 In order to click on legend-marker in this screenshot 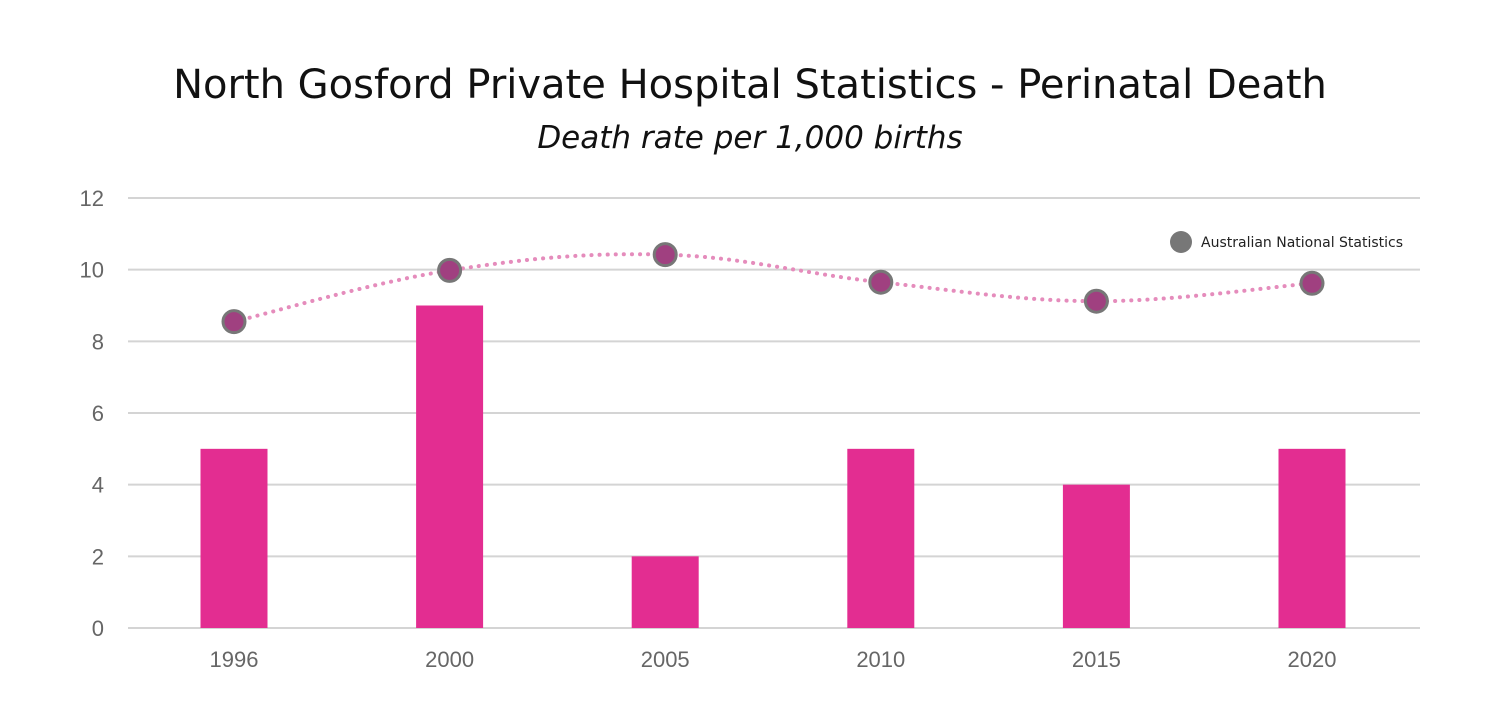, I will do `click(1181, 242)`.